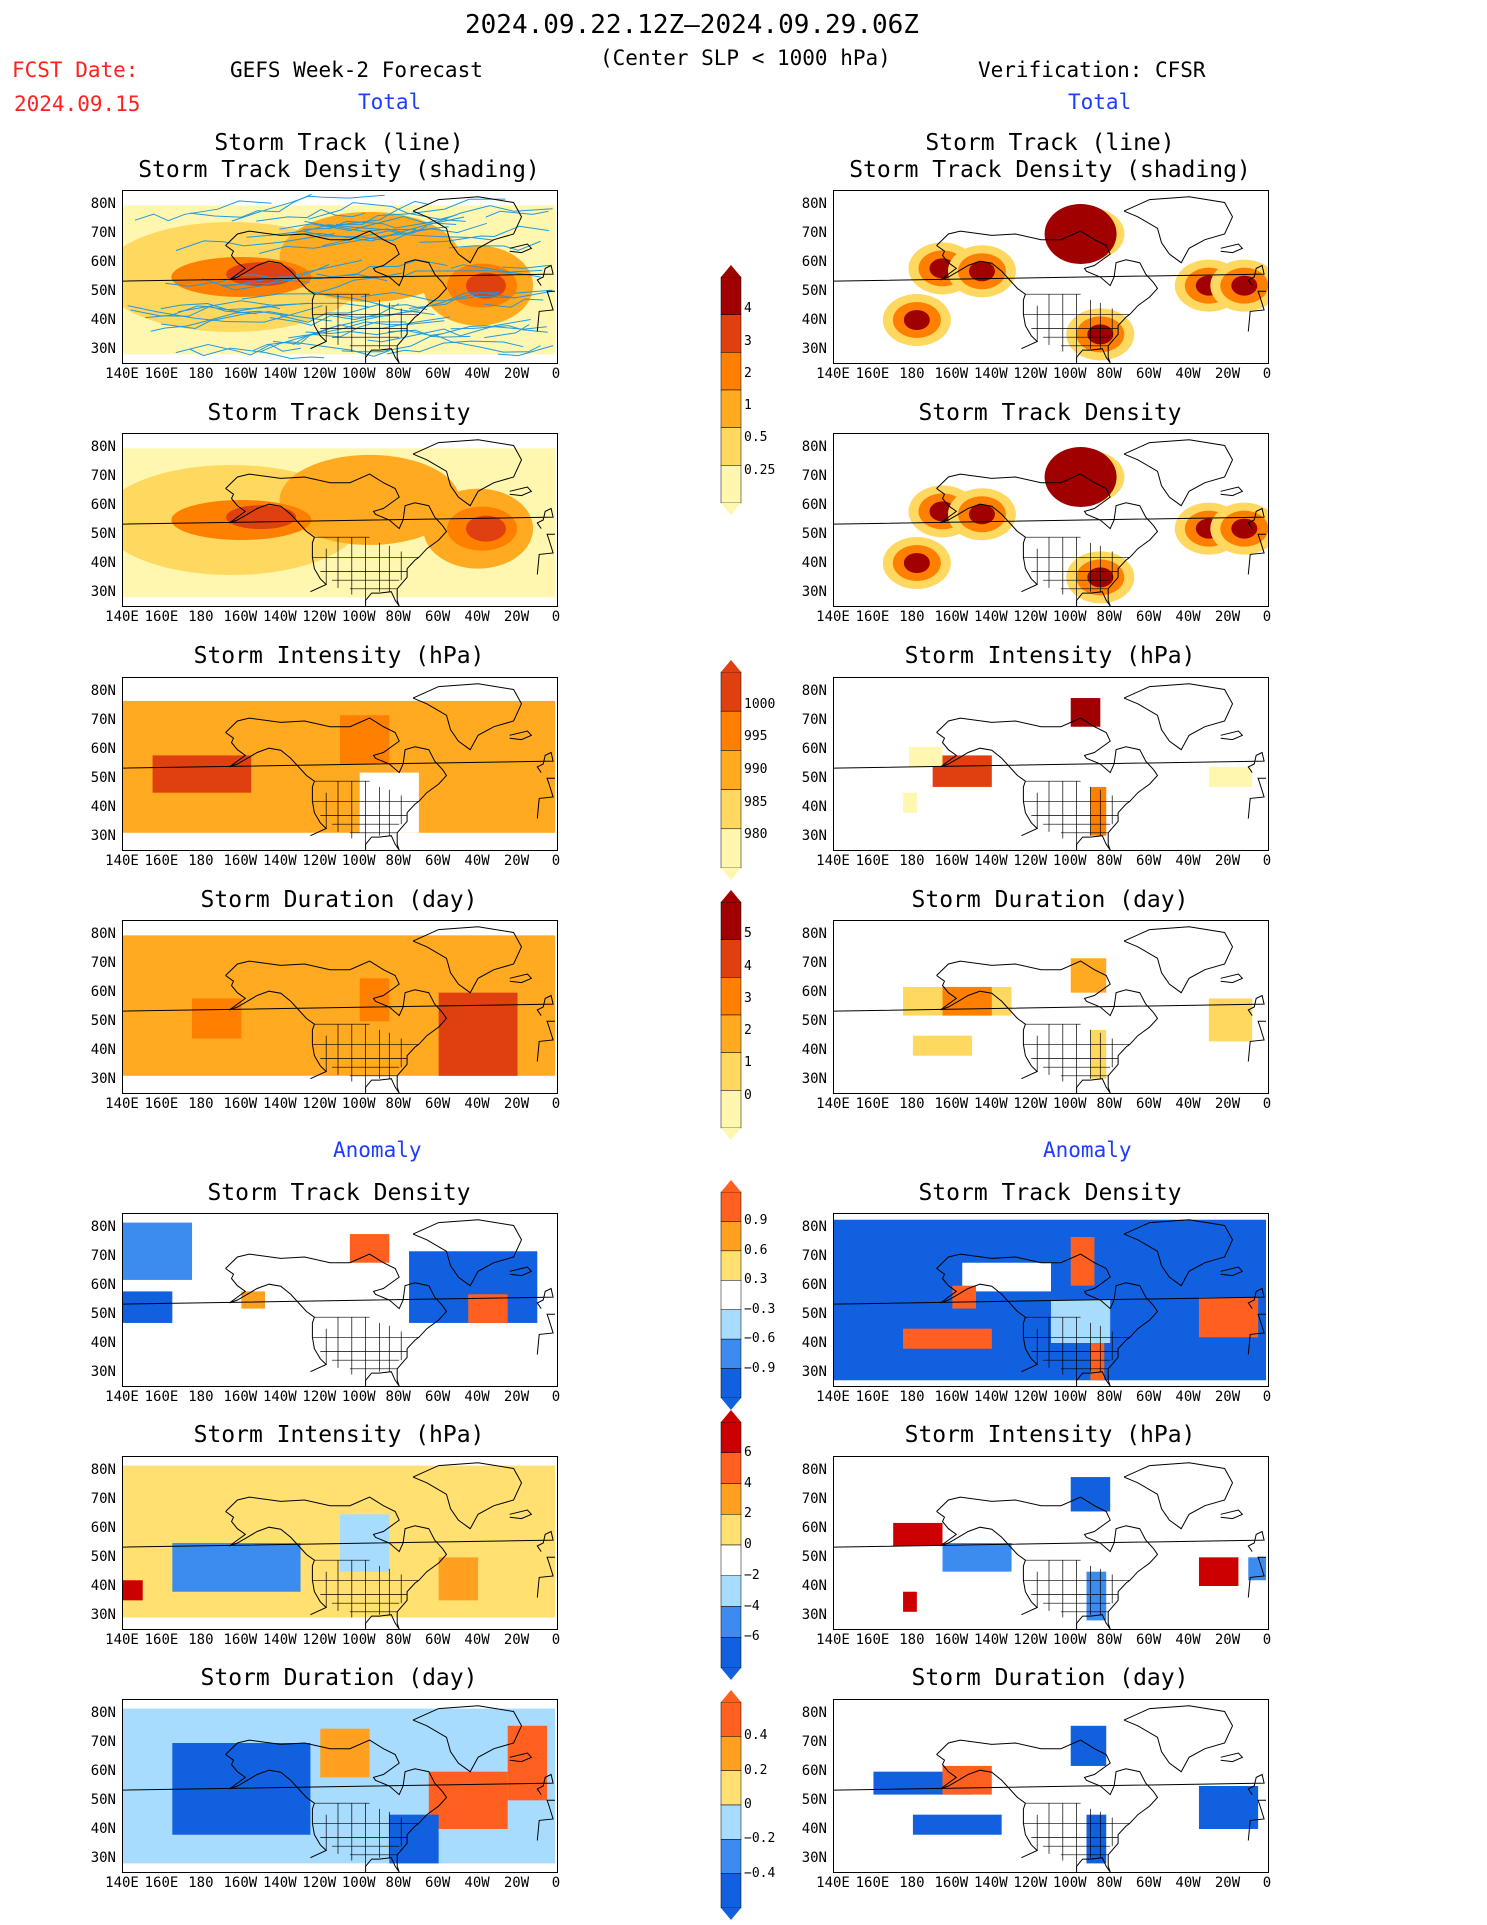 This screenshot has width=1487, height=1925. What do you see at coordinates (760, 1368) in the screenshot?
I see `colorbar-label: −0.9` at bounding box center [760, 1368].